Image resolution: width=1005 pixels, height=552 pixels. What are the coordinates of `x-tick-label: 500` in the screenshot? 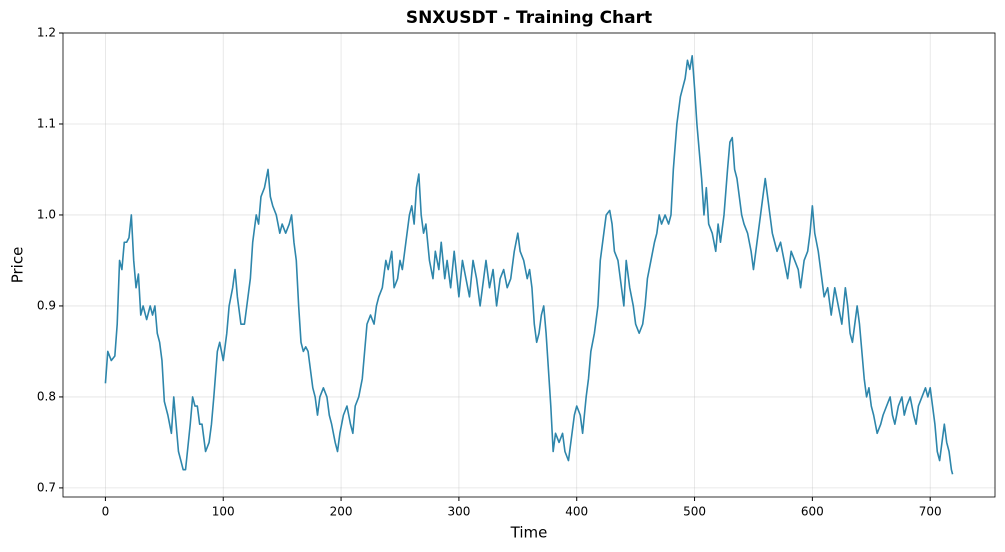 It's located at (694, 512).